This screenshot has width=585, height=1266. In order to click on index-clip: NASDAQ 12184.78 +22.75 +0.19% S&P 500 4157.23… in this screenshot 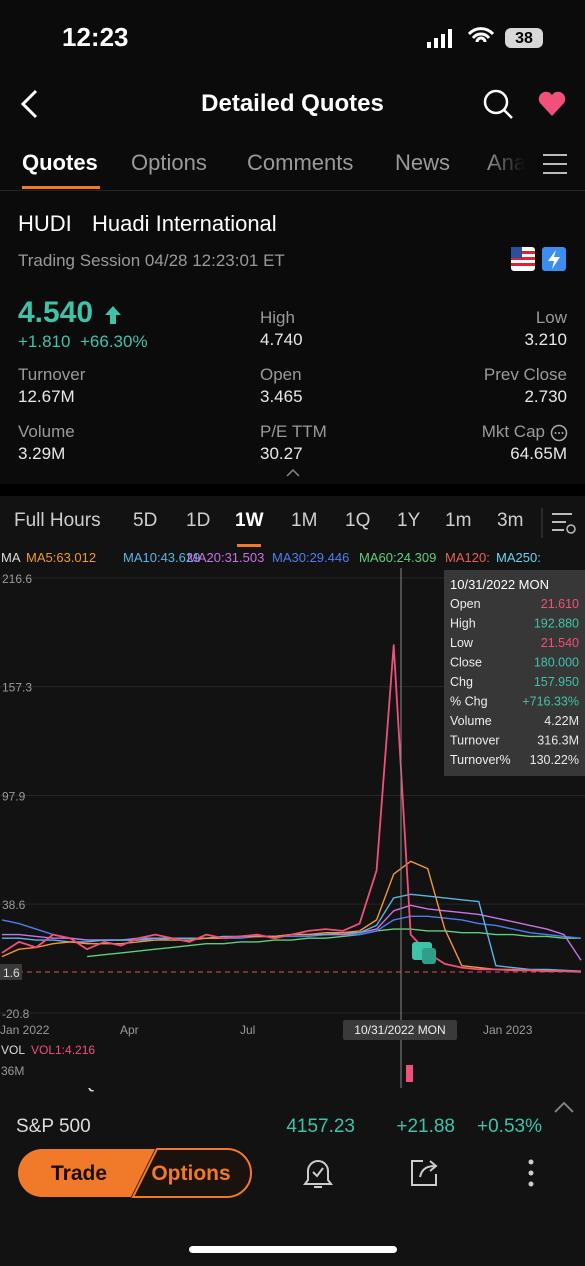, I will do `click(292, 1111)`.